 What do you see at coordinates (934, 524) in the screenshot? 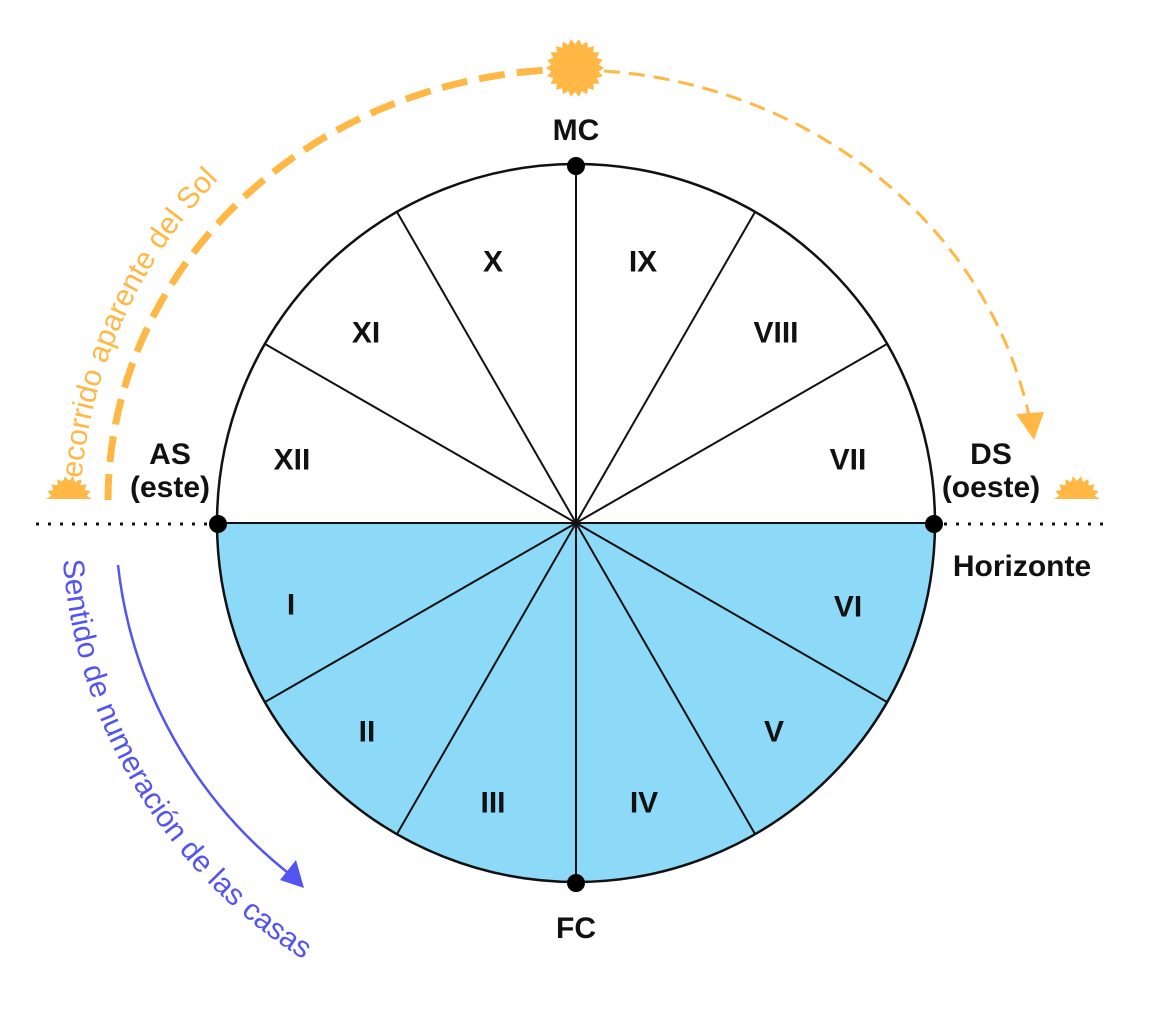
I see `ds-point` at bounding box center [934, 524].